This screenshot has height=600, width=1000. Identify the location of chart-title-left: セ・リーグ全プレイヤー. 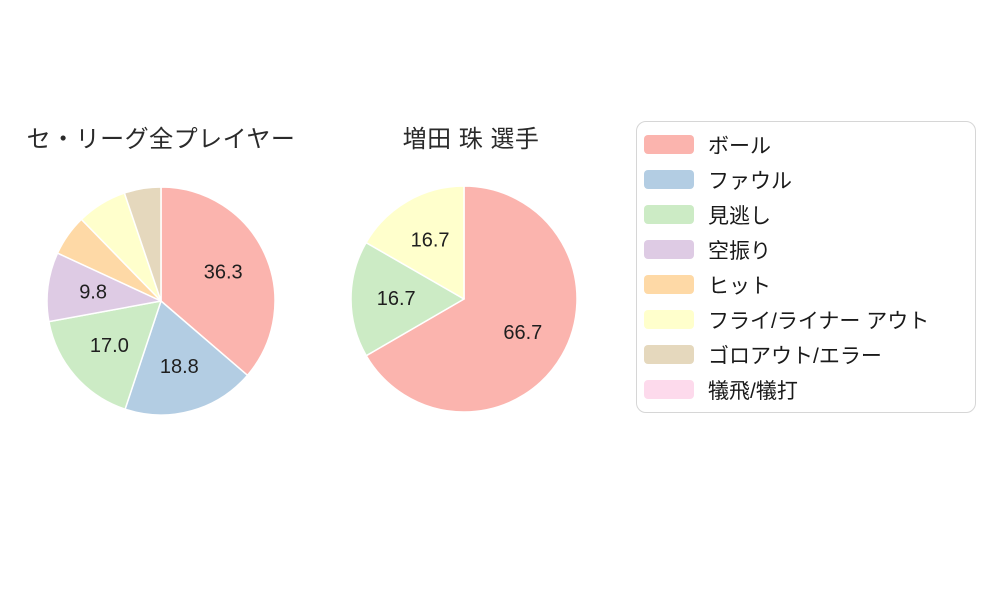
(161, 139).